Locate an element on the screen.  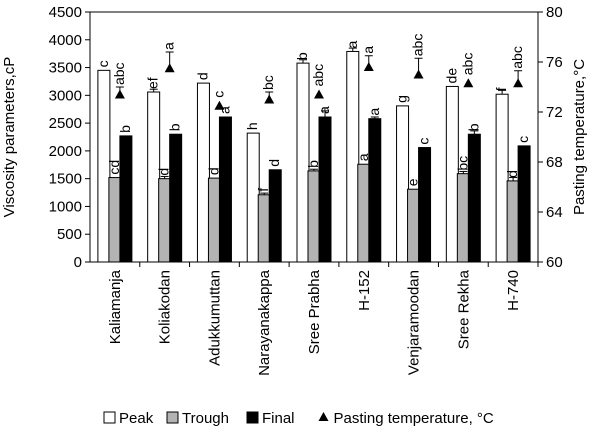
x-tick-label: Adukkumuttan is located at coordinates (214, 318).